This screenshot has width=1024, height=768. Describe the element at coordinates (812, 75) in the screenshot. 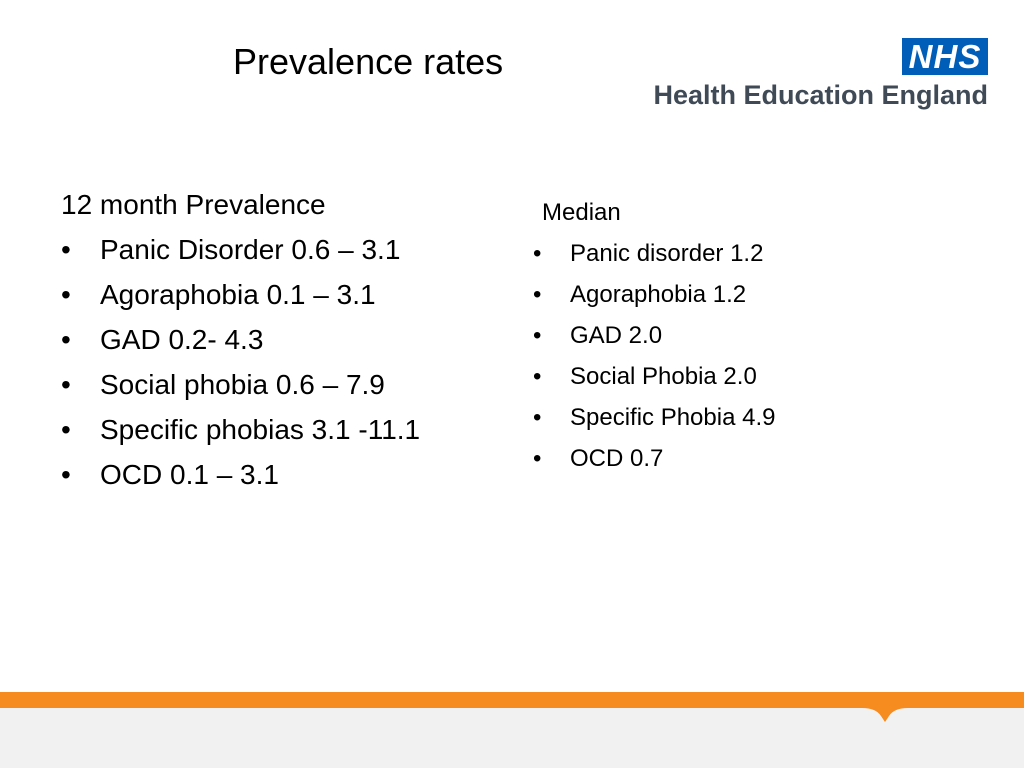

I see `hee-logo: NHS Health Education England` at that location.